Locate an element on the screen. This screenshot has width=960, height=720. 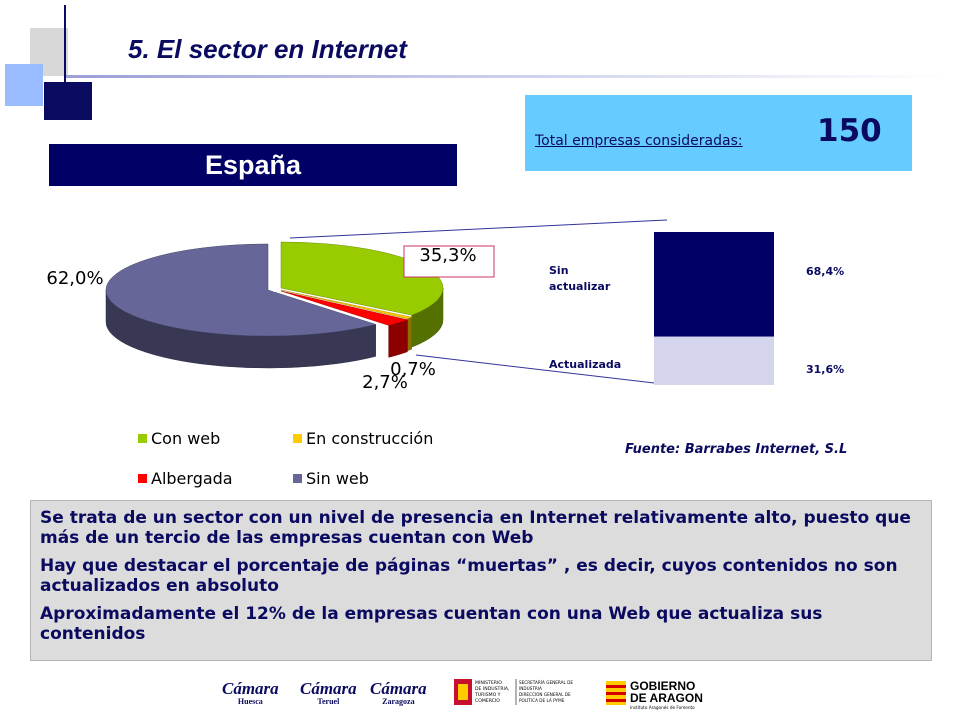
bar-segment-sin-actualizar is located at coordinates (714, 284).